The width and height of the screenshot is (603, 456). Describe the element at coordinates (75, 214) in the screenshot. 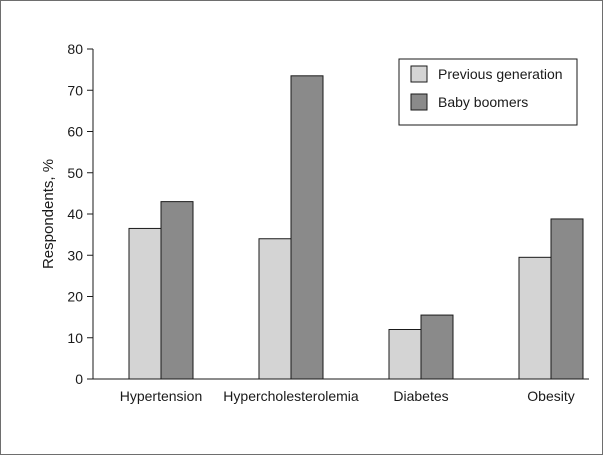

I see `y-tick-label: 40` at that location.